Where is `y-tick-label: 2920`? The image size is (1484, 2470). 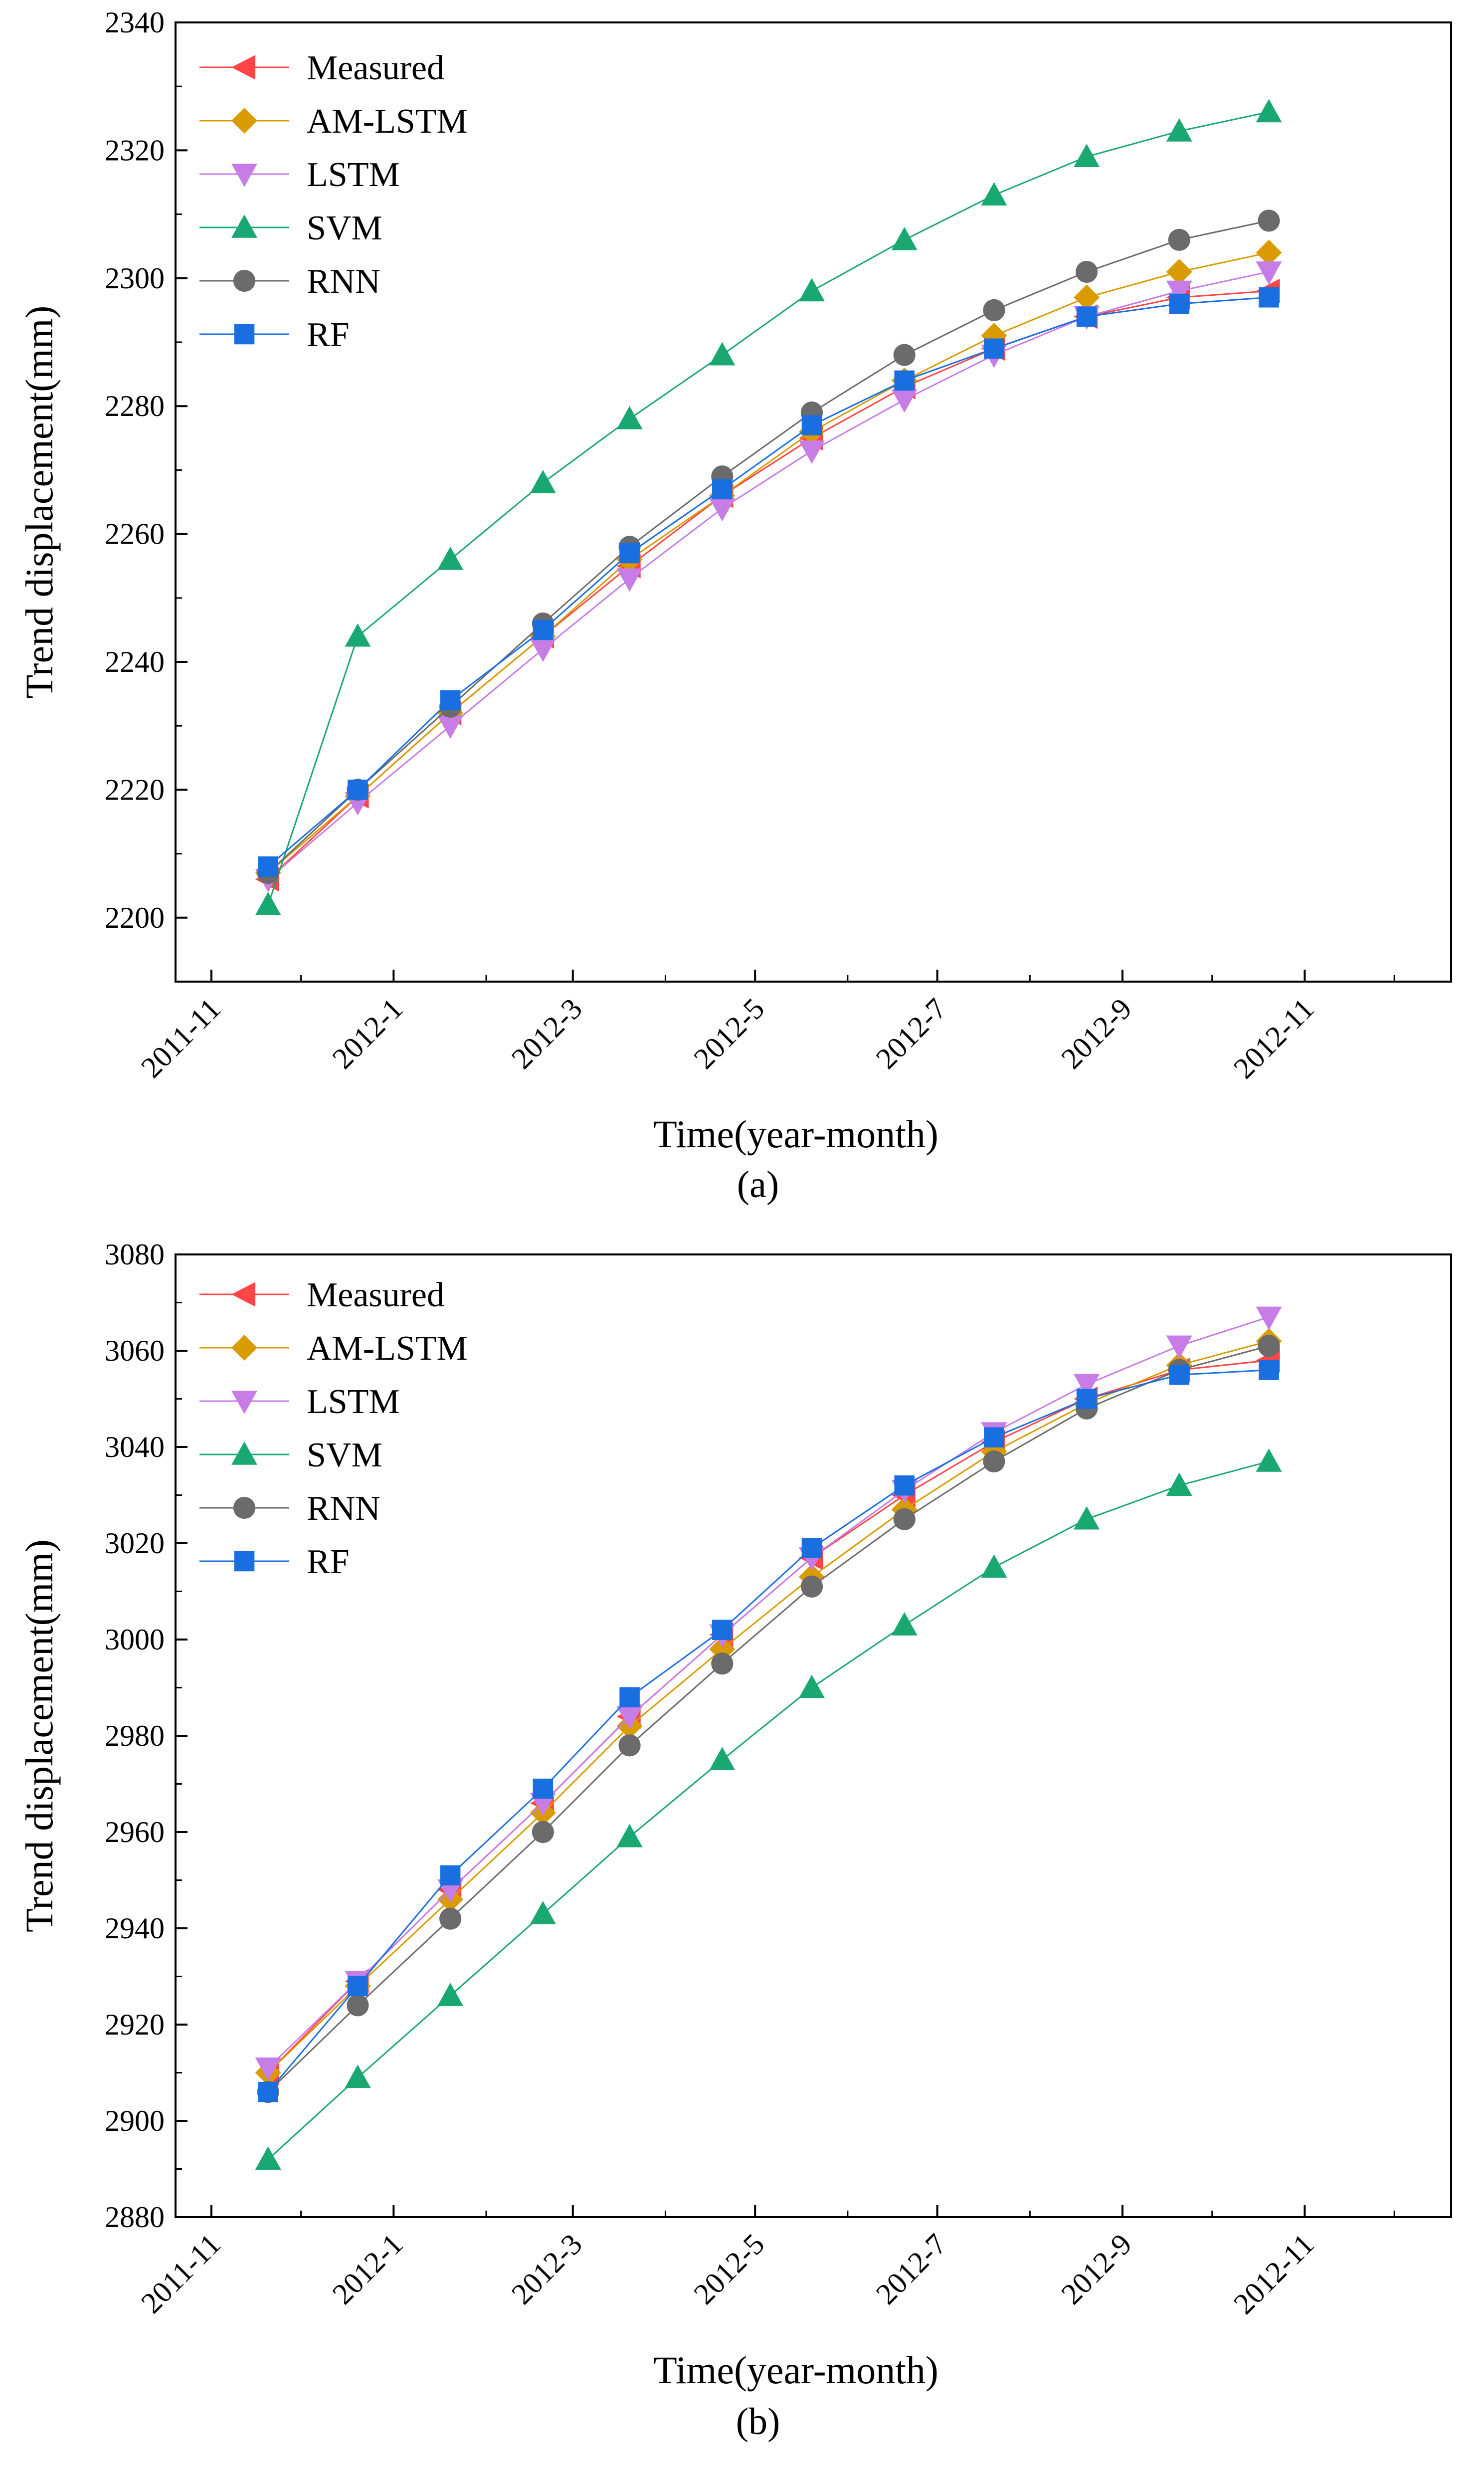
y-tick-label: 2920 is located at coordinates (135, 2024).